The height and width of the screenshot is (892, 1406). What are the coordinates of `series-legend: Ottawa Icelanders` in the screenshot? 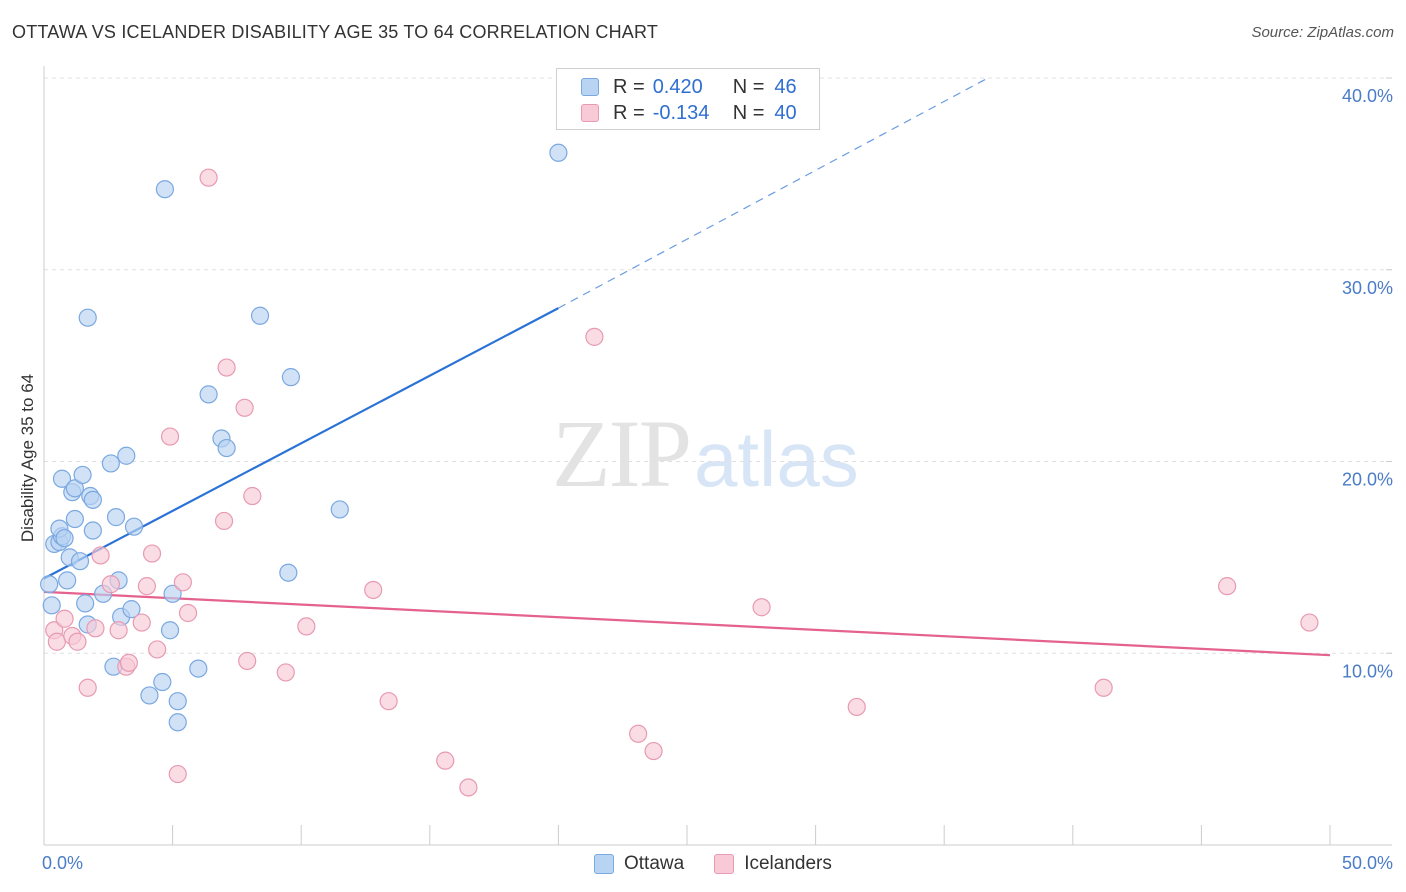 It's located at (728, 864).